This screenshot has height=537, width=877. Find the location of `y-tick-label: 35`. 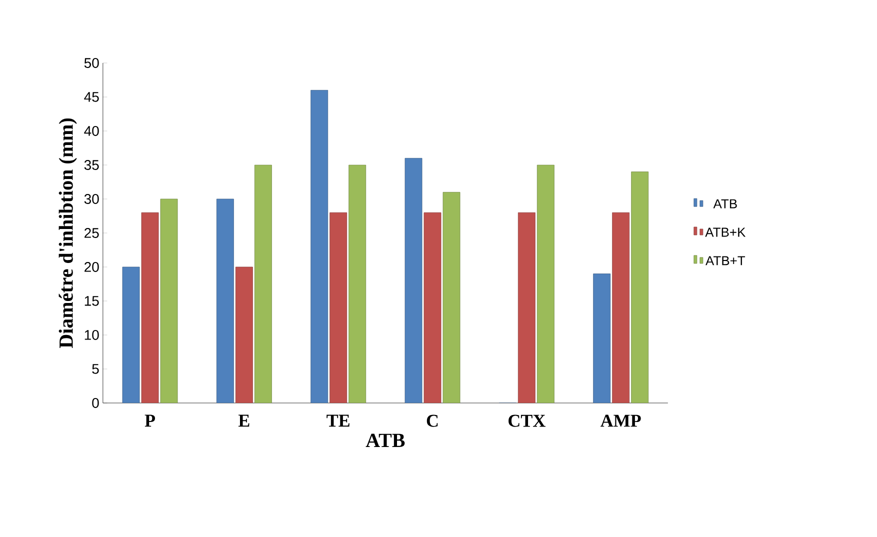

y-tick-label: 35 is located at coordinates (91, 165).